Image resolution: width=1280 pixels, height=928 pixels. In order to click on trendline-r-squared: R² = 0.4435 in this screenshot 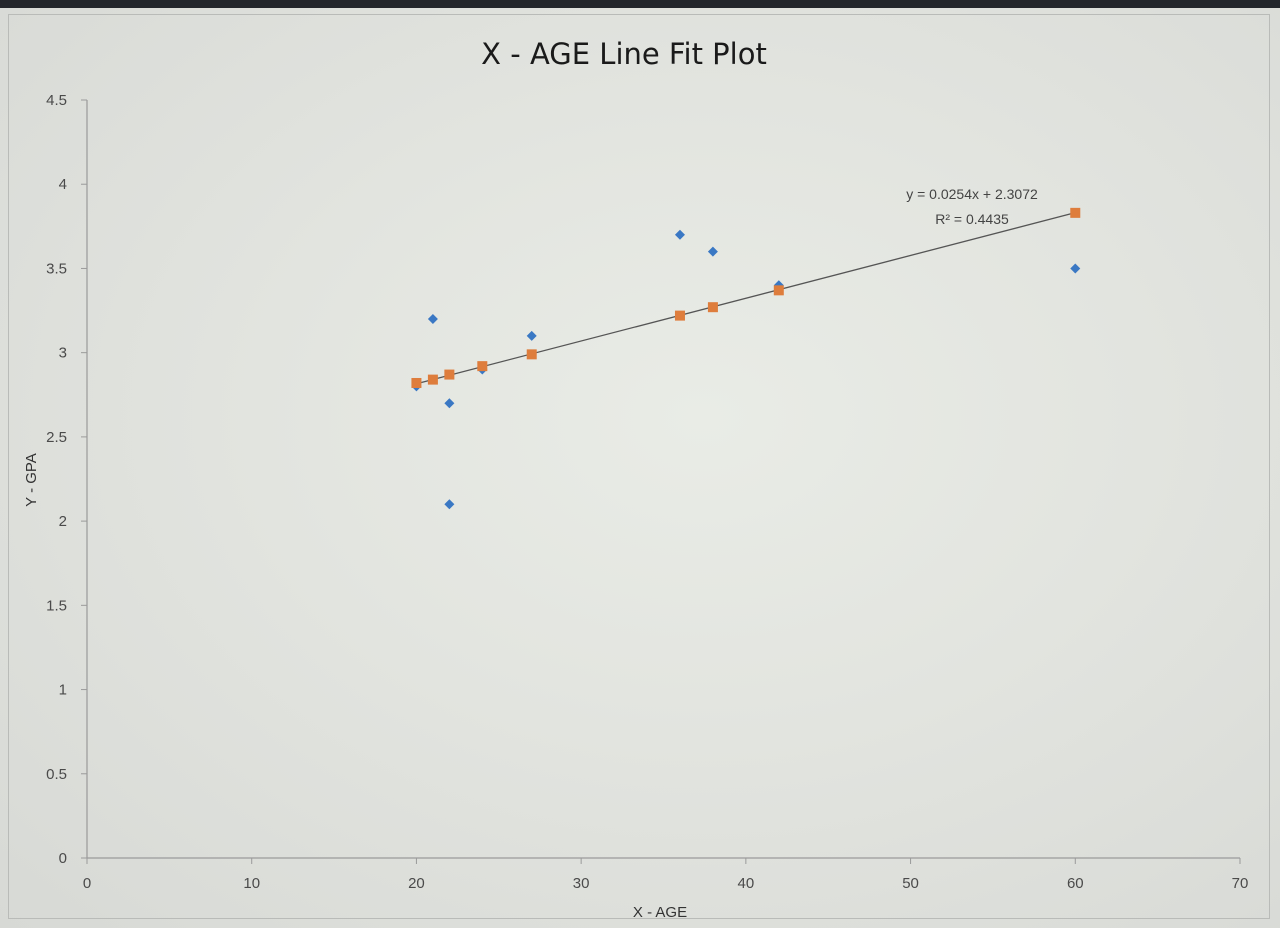, I will do `click(972, 219)`.